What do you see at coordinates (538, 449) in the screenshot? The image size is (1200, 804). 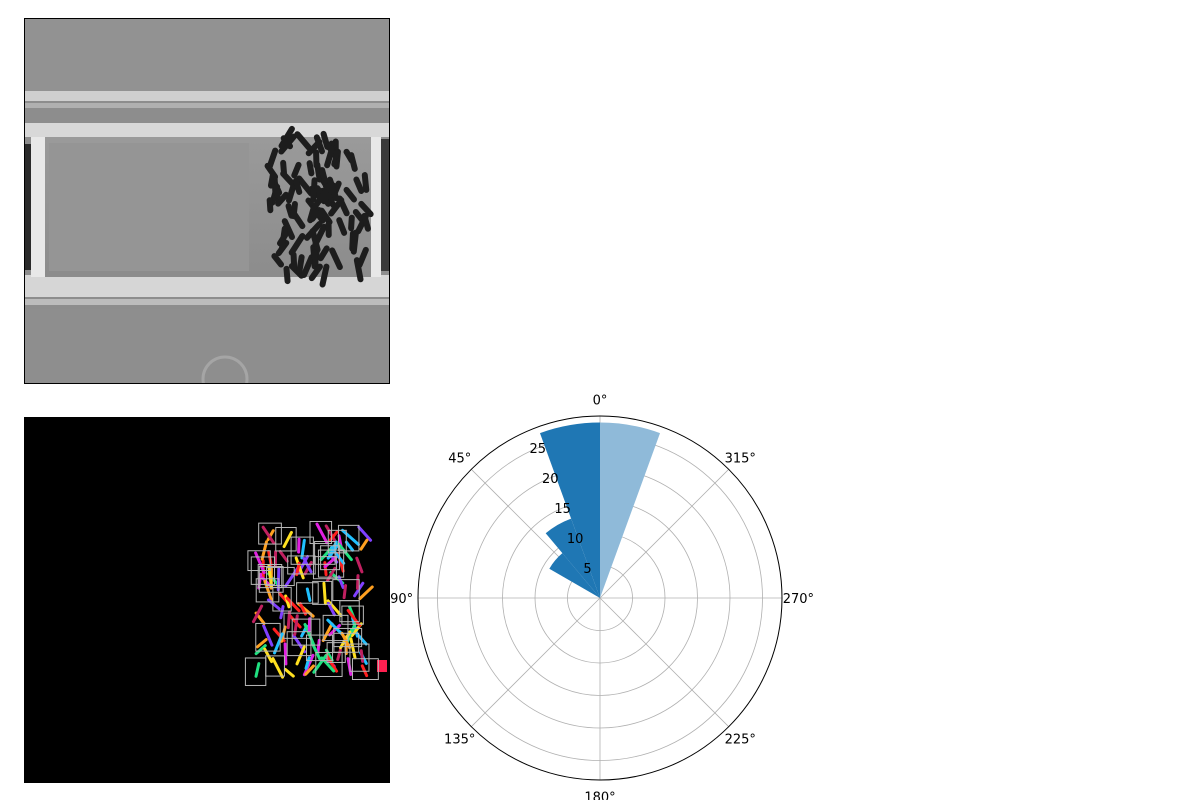 I see `r-tick-label: 25` at bounding box center [538, 449].